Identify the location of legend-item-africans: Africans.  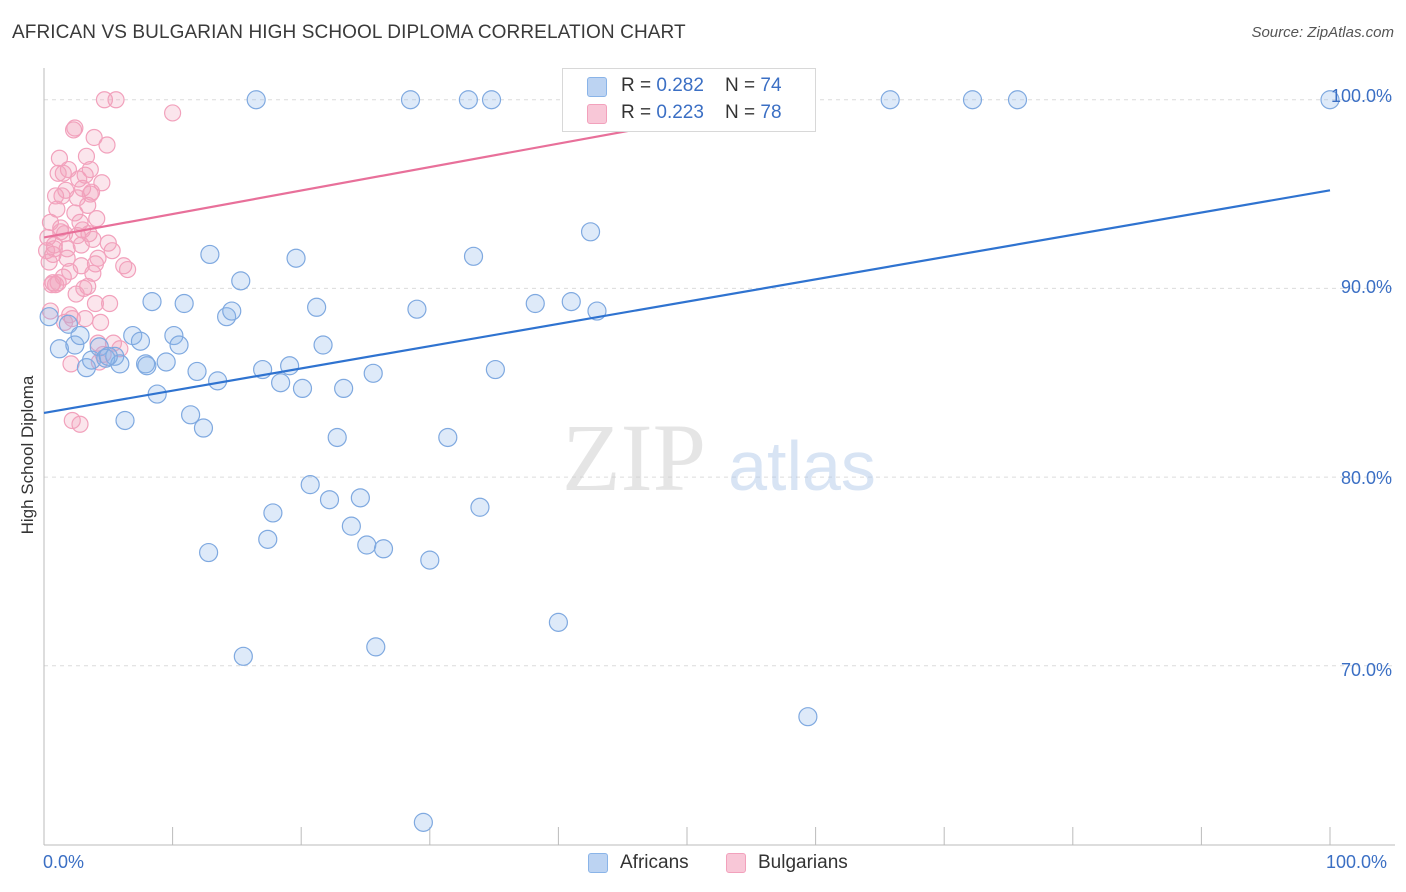
(638, 863).